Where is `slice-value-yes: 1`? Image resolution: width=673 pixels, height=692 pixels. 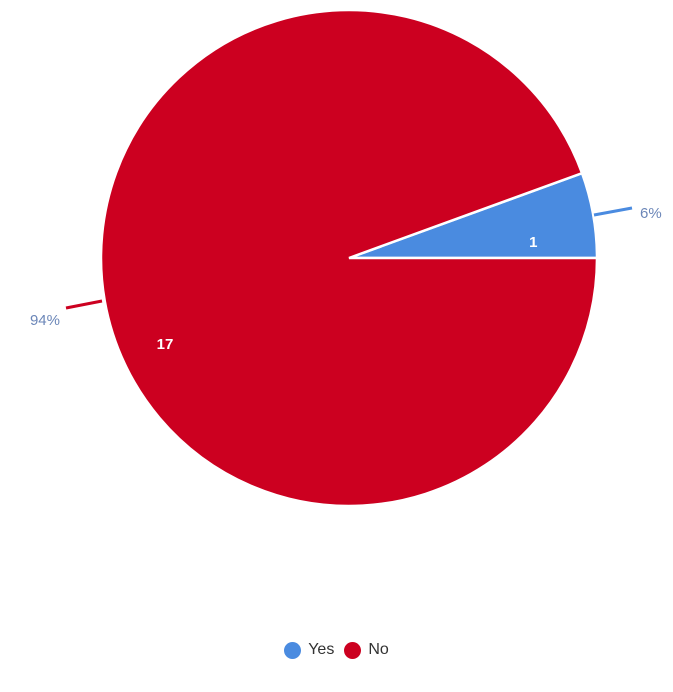
slice-value-yes: 1 is located at coordinates (533, 242).